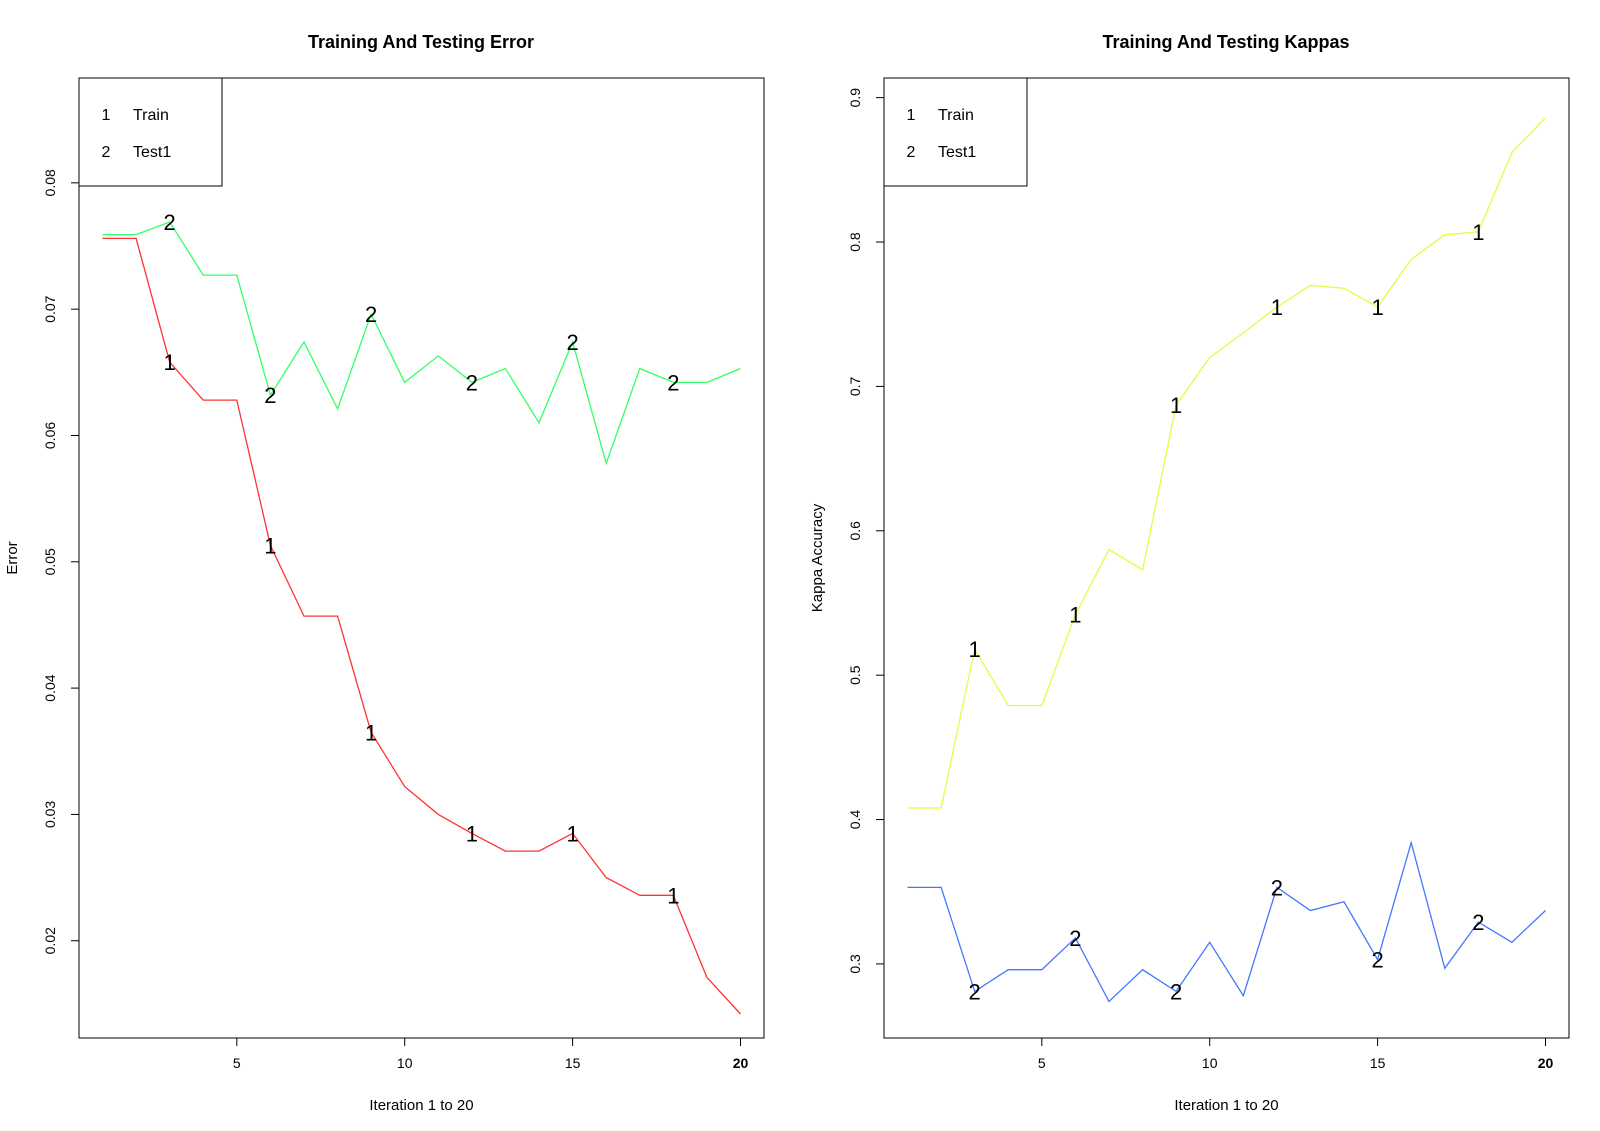  I want to click on error-y-tick-label: 0.07, so click(50, 308).